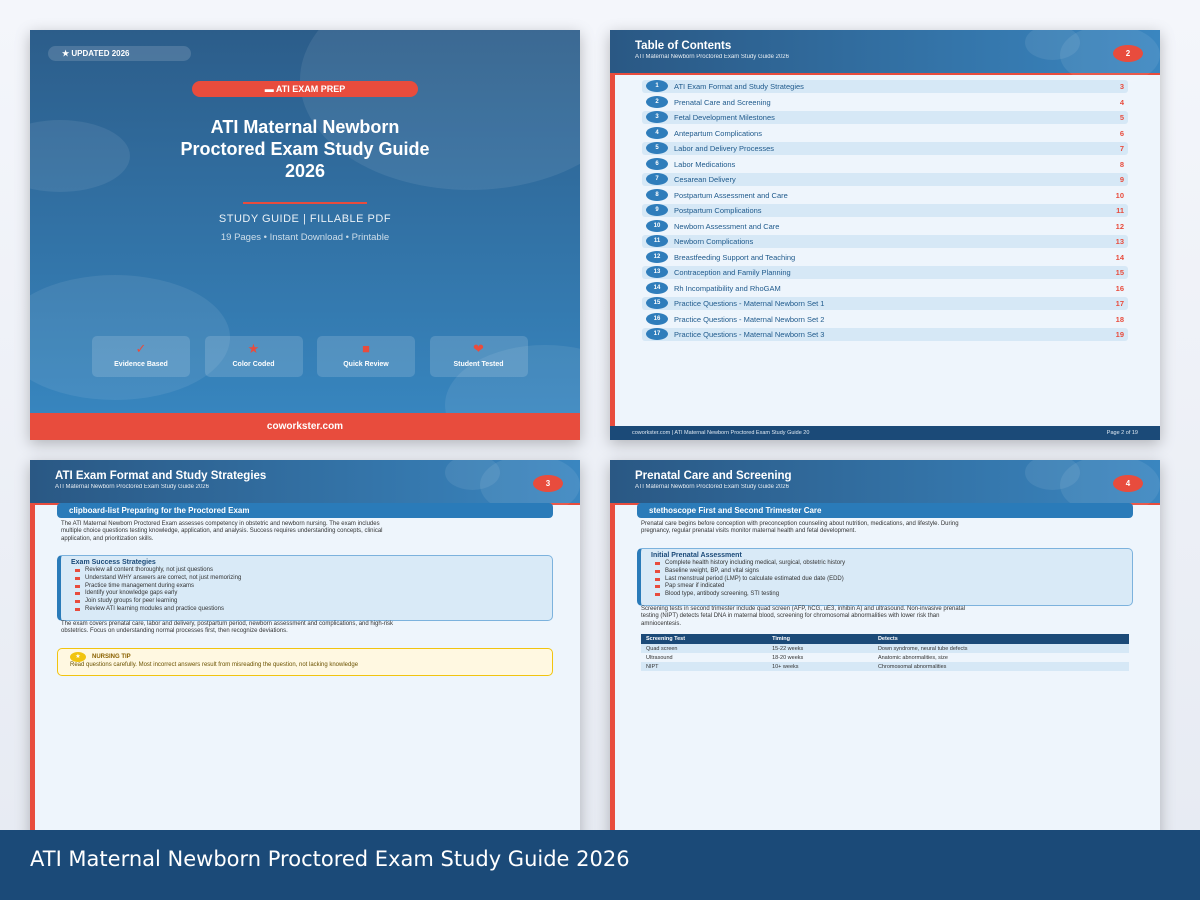 Image resolution: width=1200 pixels, height=900 pixels. What do you see at coordinates (704, 666) in the screenshot?
I see `table-cell: NIPT` at bounding box center [704, 666].